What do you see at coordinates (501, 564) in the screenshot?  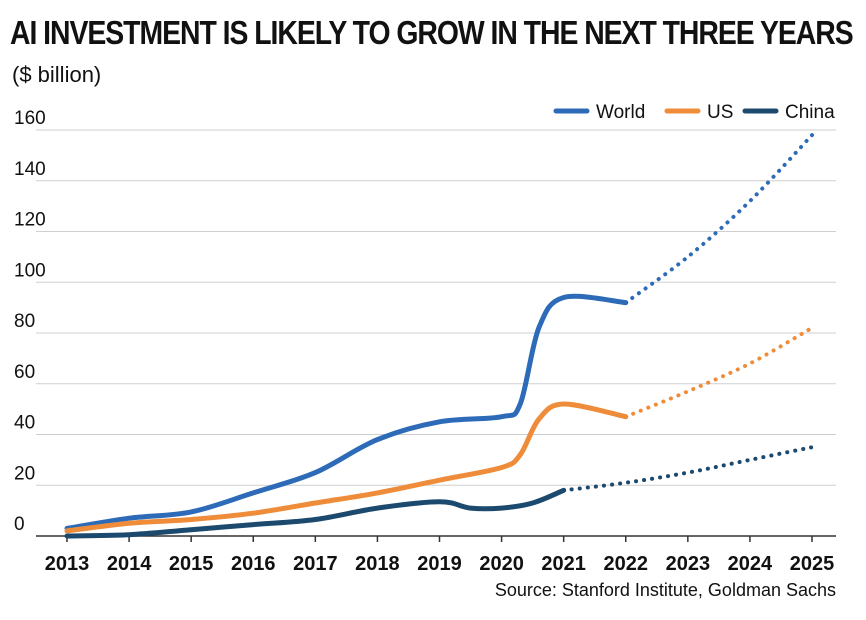 I see `x-tick-label: 2020` at bounding box center [501, 564].